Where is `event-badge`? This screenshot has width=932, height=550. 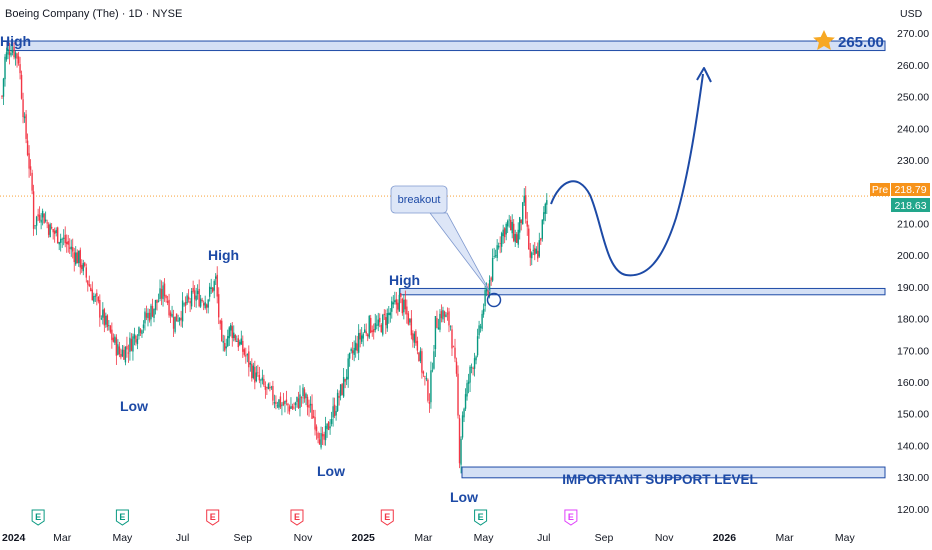
event-badge is located at coordinates (297, 517).